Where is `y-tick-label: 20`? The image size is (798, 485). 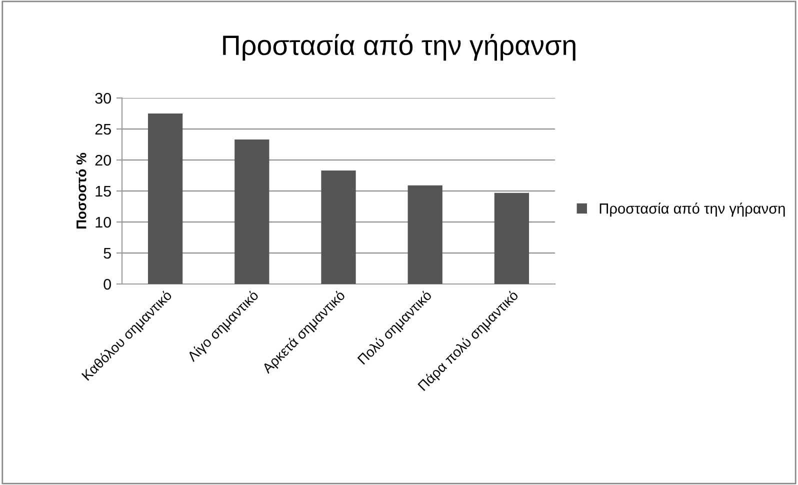 y-tick-label: 20 is located at coordinates (103, 160).